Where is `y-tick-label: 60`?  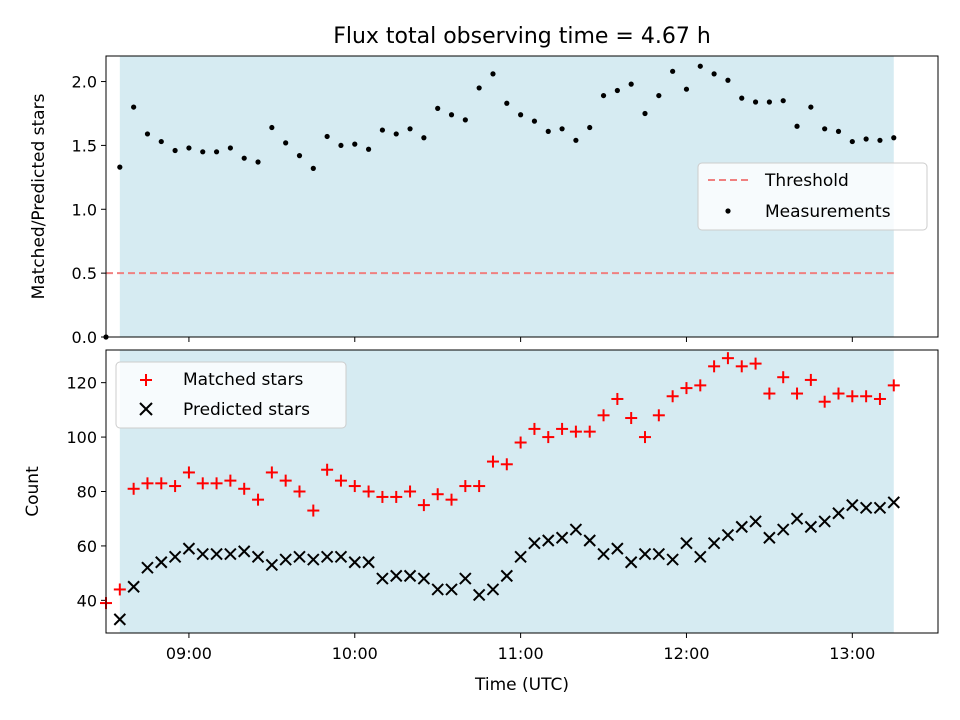
y-tick-label: 60 is located at coordinates (87, 546).